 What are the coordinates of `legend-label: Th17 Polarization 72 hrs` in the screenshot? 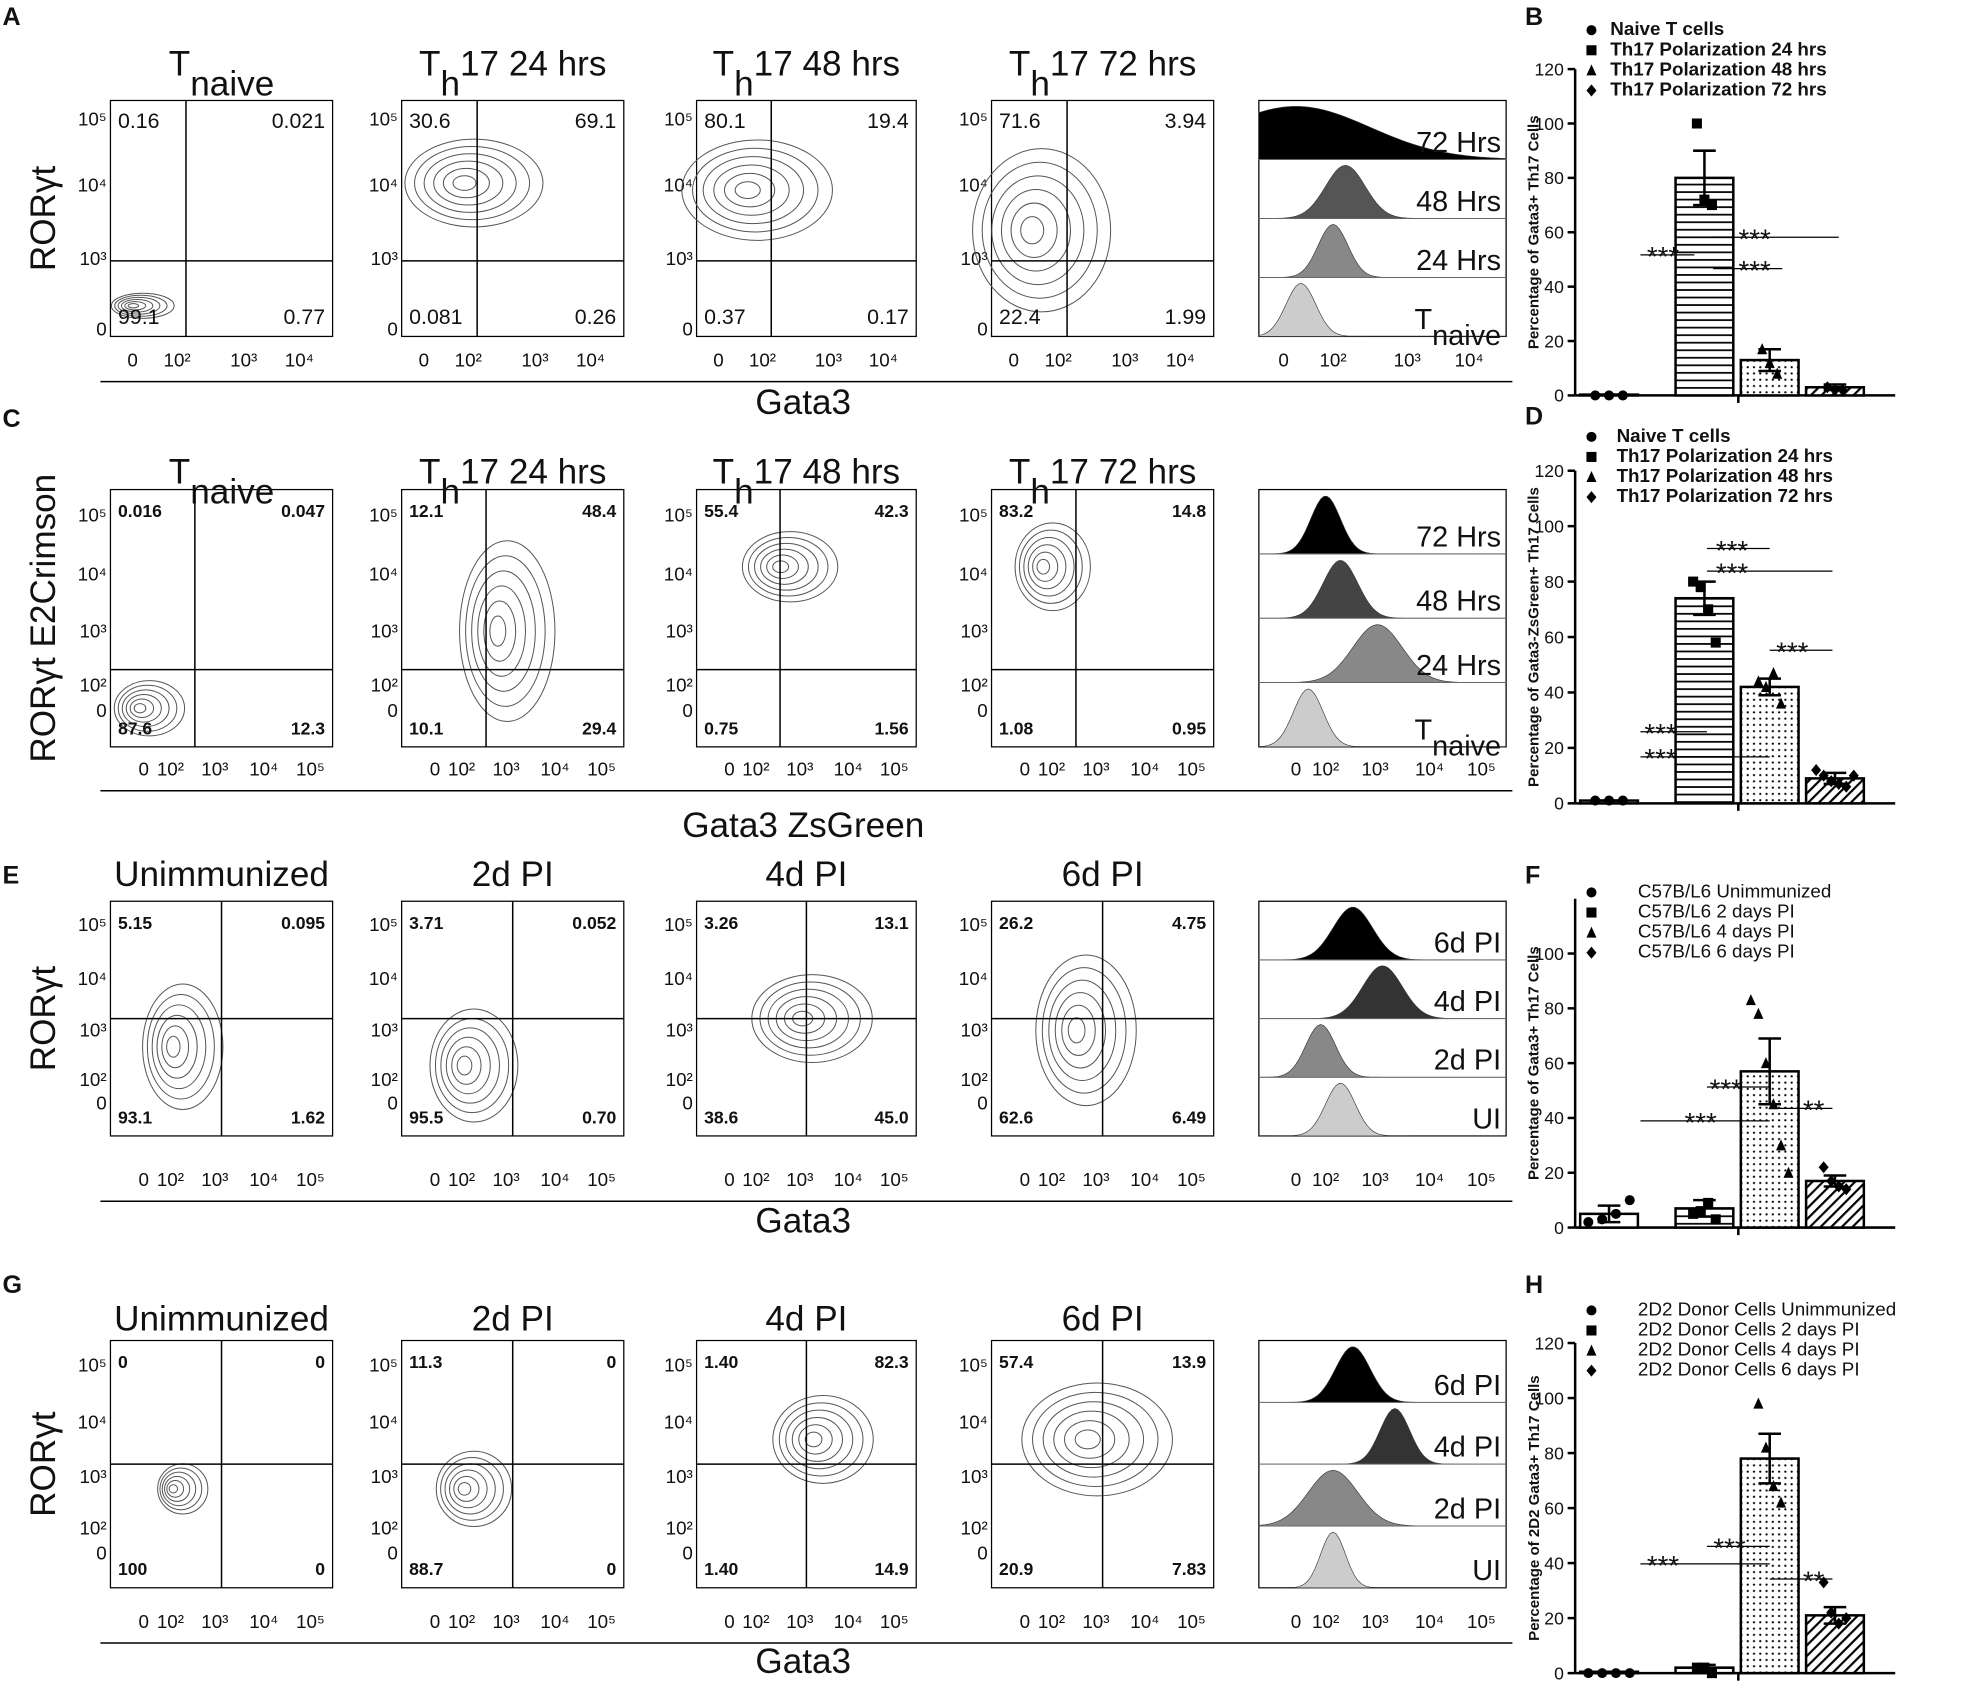 It's located at (1718, 88).